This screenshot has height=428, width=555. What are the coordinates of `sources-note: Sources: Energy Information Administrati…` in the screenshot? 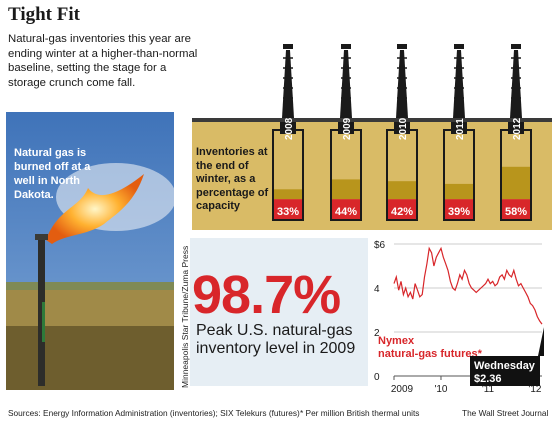 It's located at (154, 413).